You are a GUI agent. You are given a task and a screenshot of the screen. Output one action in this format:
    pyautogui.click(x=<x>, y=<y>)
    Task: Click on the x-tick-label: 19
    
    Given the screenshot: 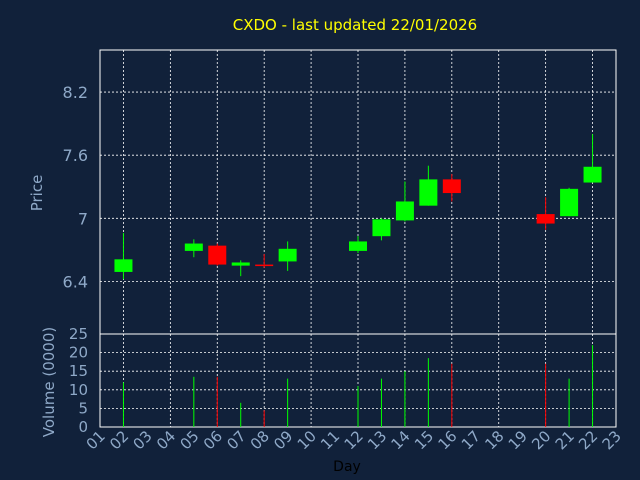 What is the action you would take?
    pyautogui.click(x=518, y=440)
    